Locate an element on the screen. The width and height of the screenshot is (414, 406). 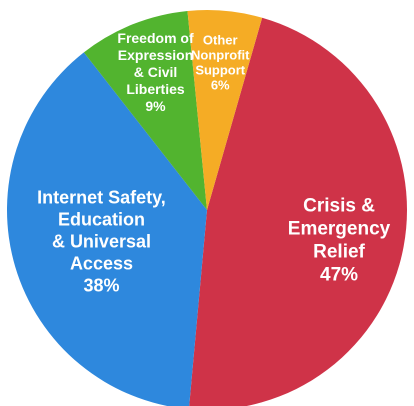
slice-category-label-line: & Universal is located at coordinates (101, 241).